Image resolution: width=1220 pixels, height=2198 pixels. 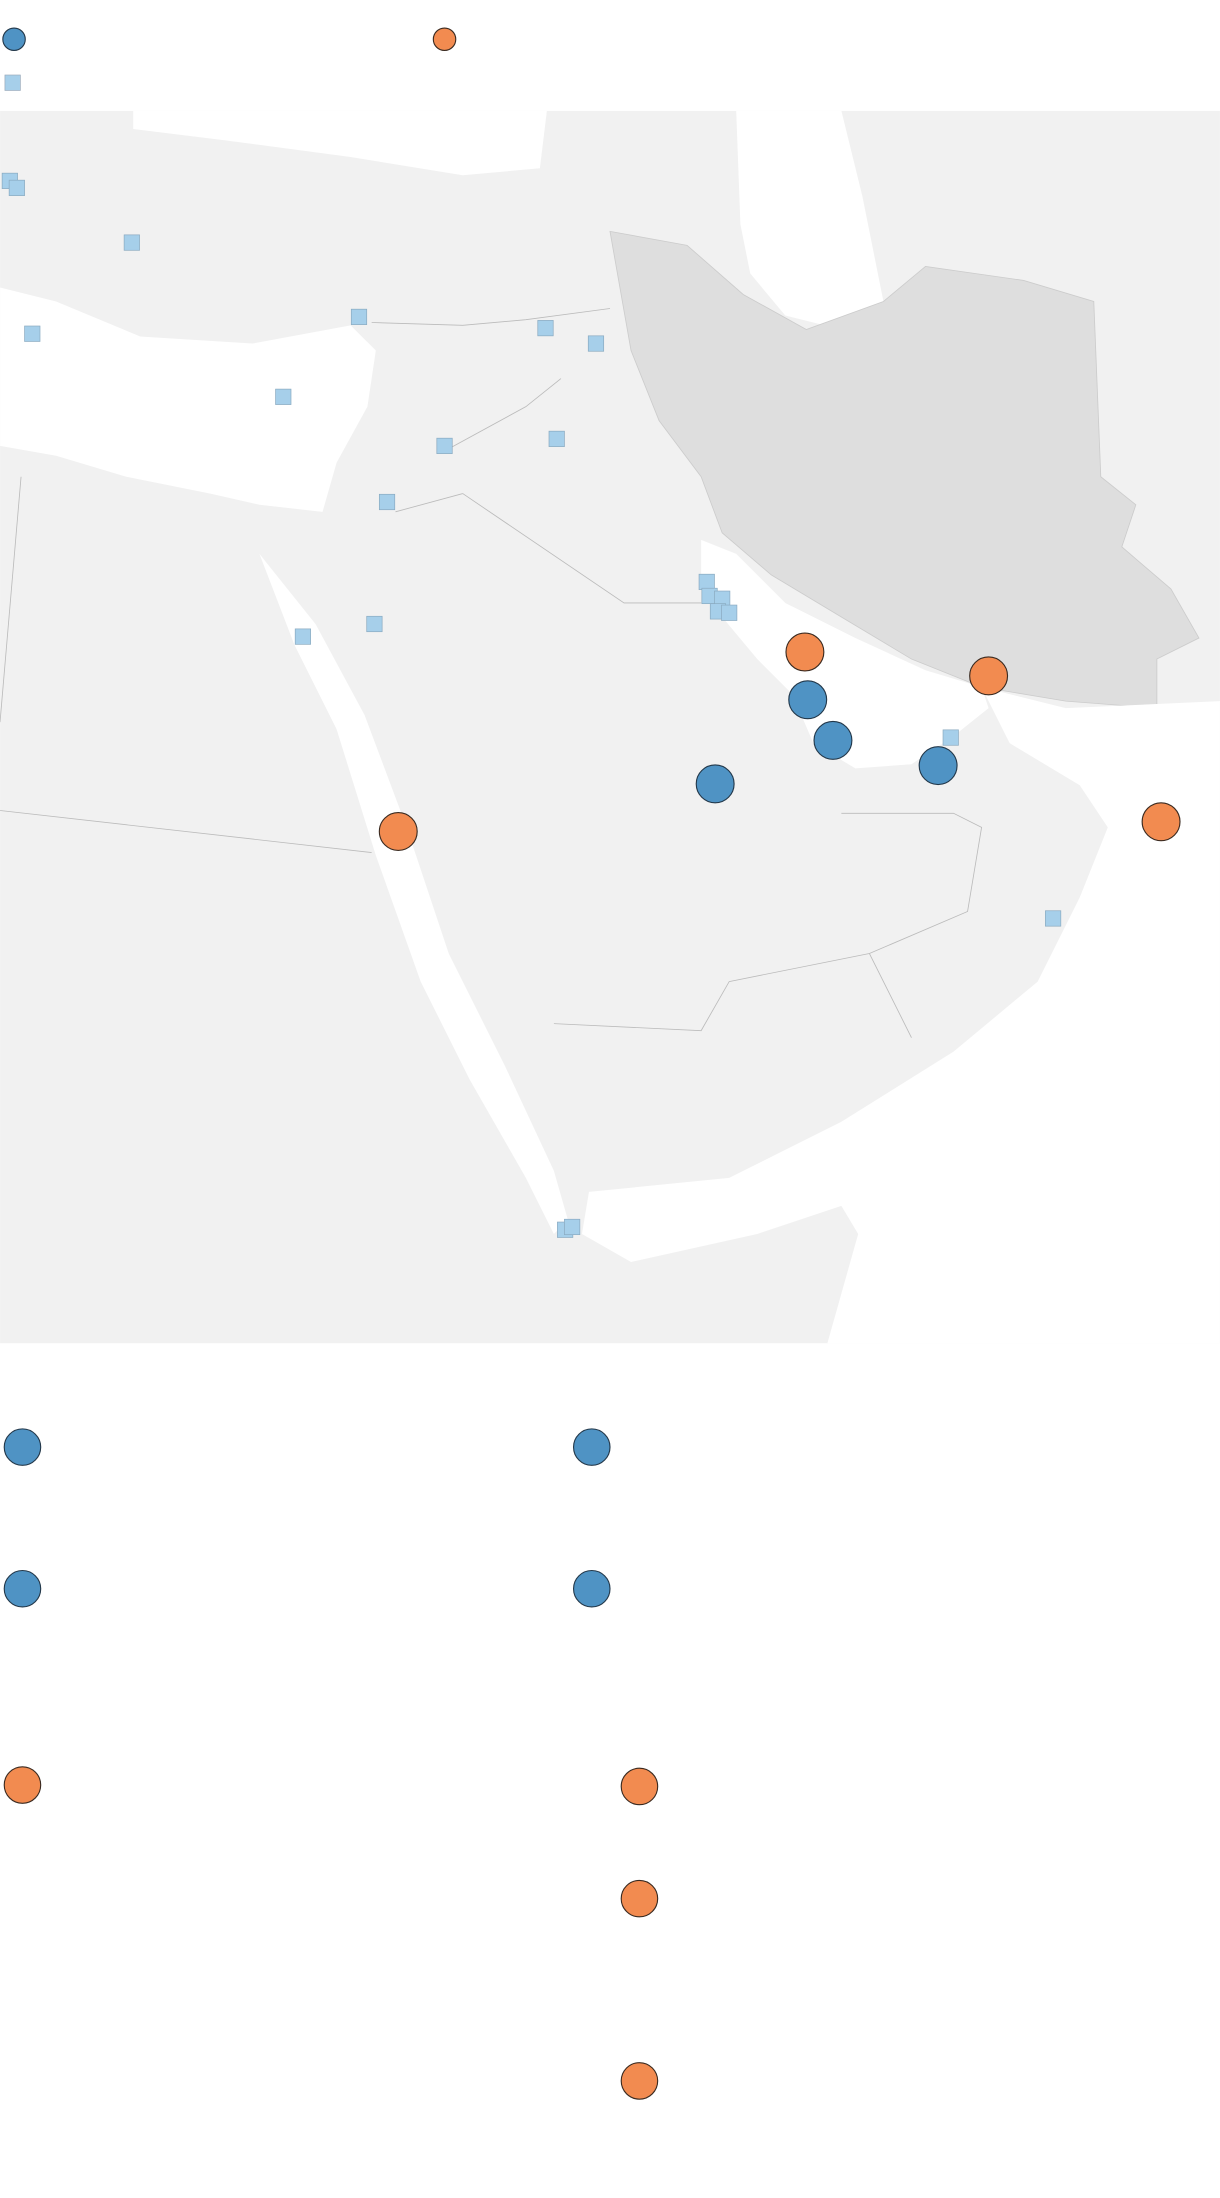 I want to click on mediterranean-sea, so click(x=188, y=399).